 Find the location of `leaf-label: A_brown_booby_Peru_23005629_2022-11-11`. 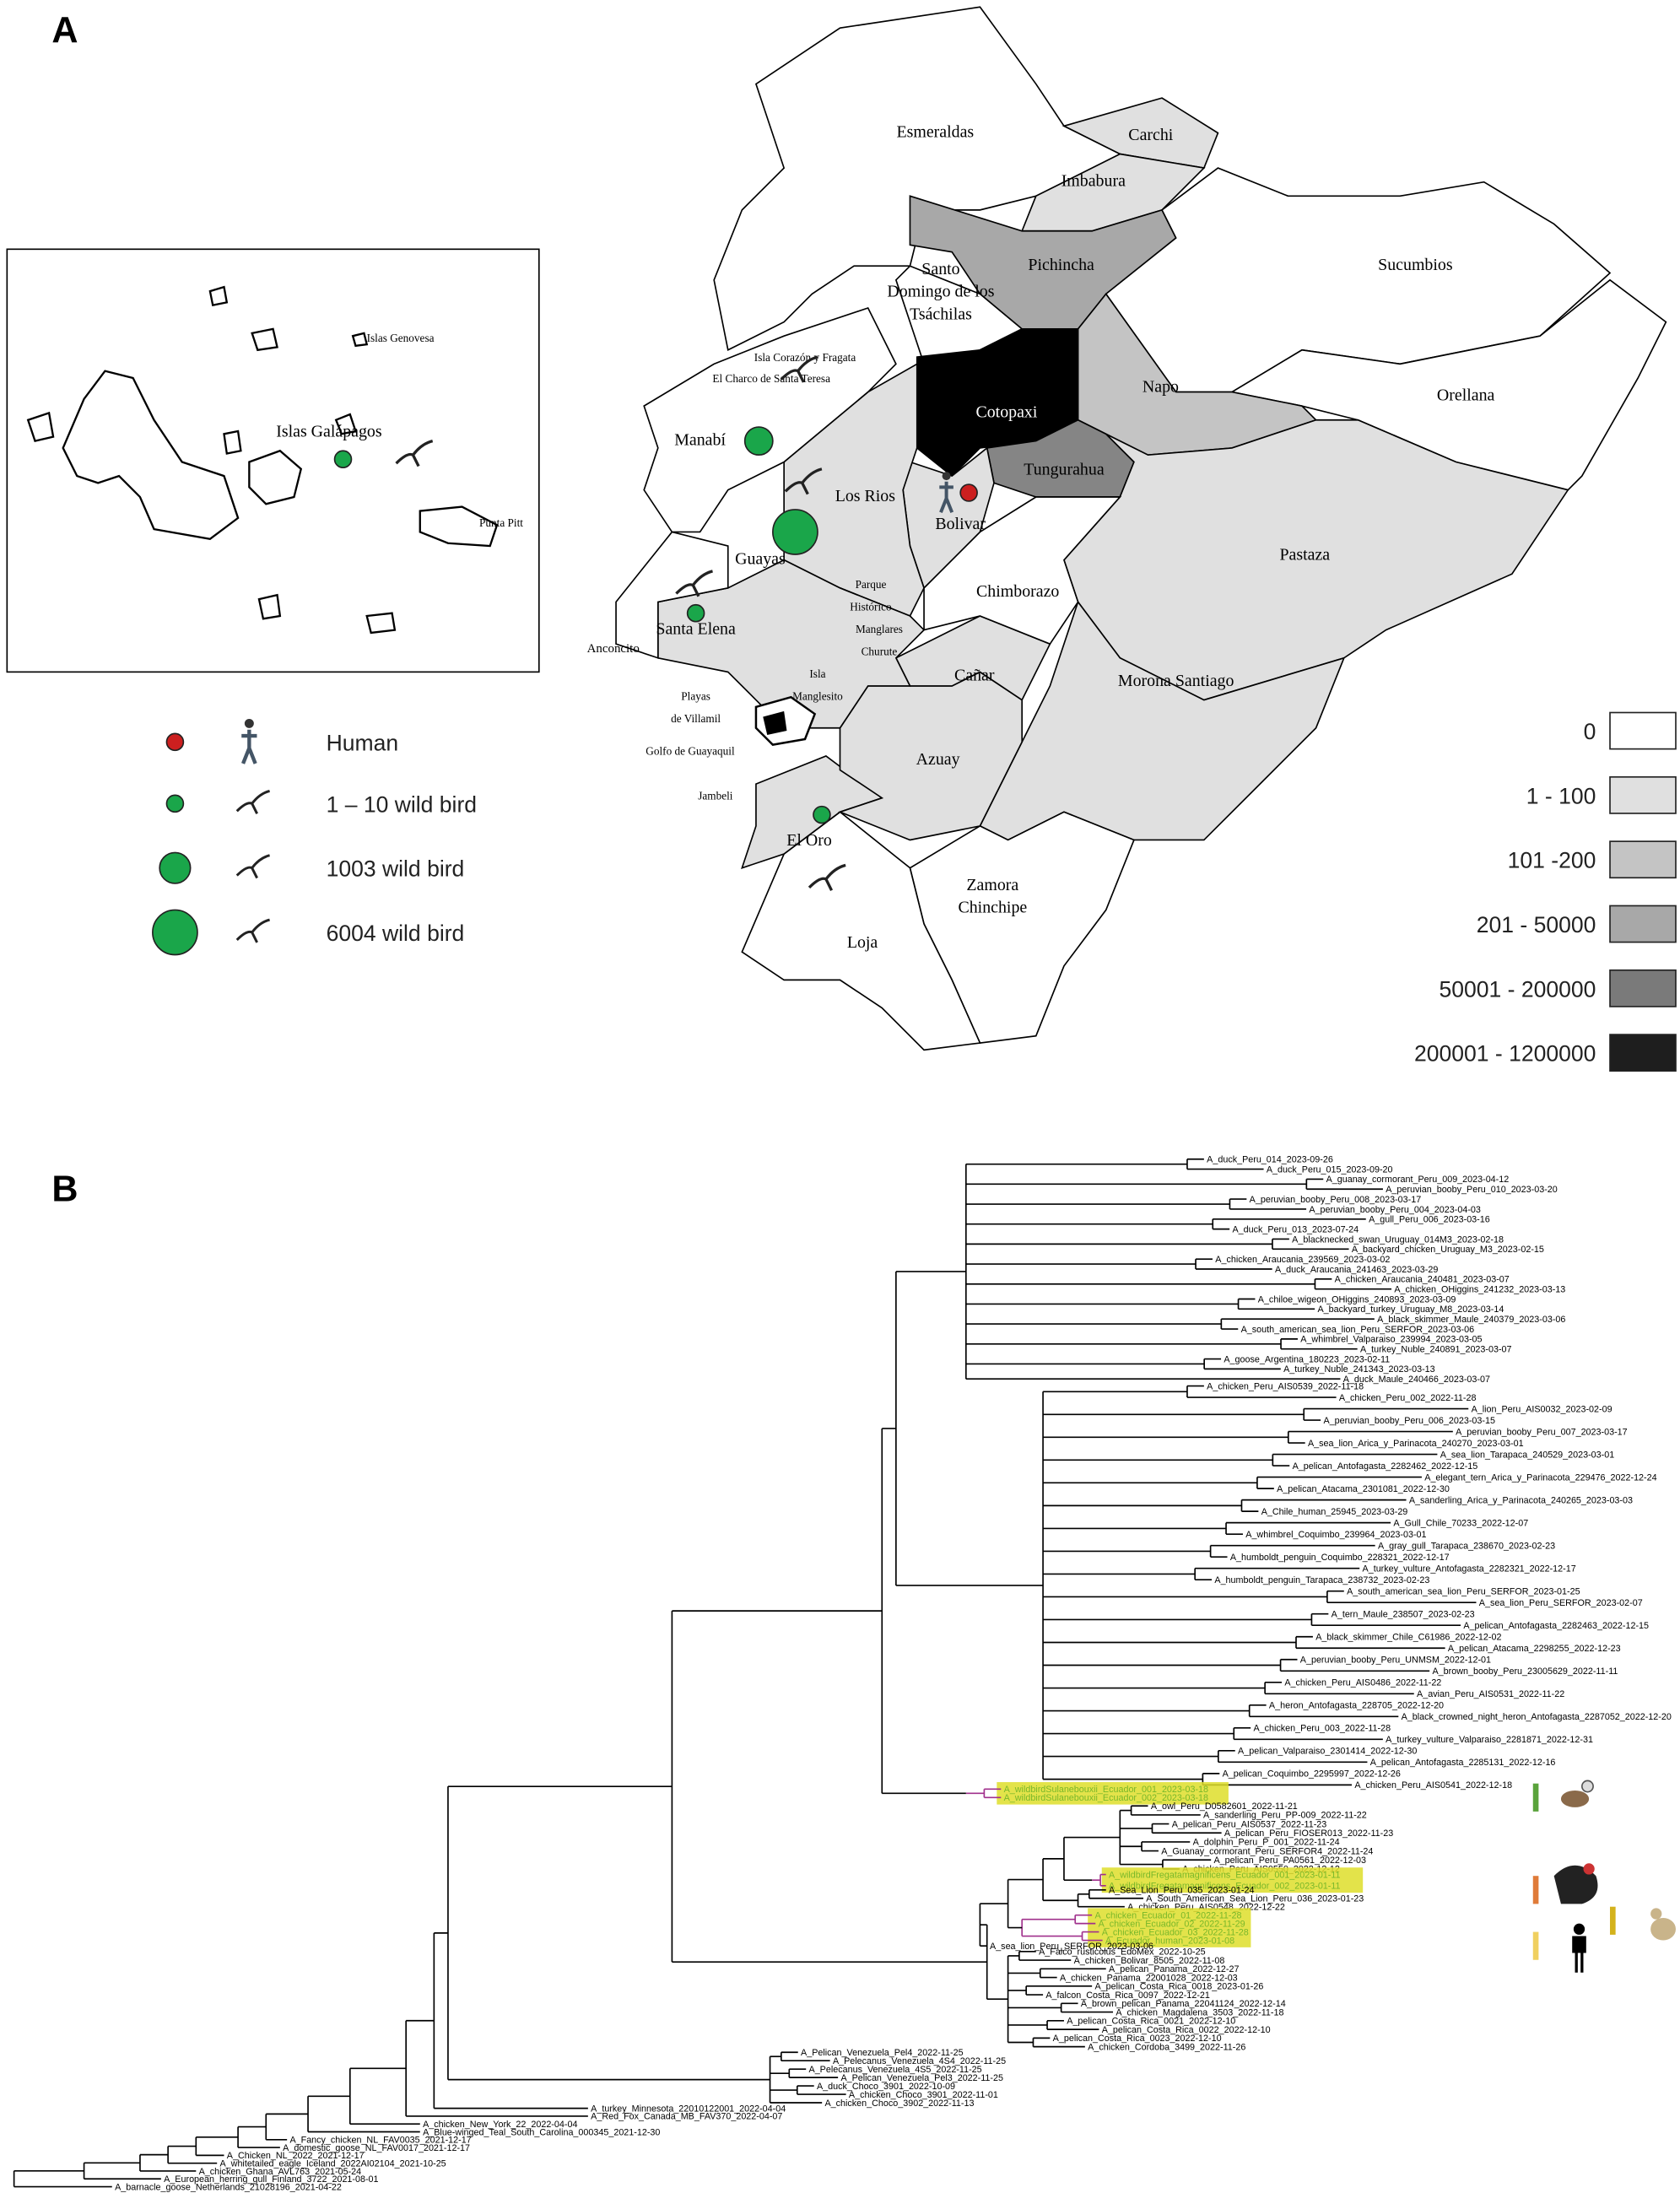

leaf-label: A_brown_booby_Peru_23005629_2022-11-11 is located at coordinates (1525, 1672).